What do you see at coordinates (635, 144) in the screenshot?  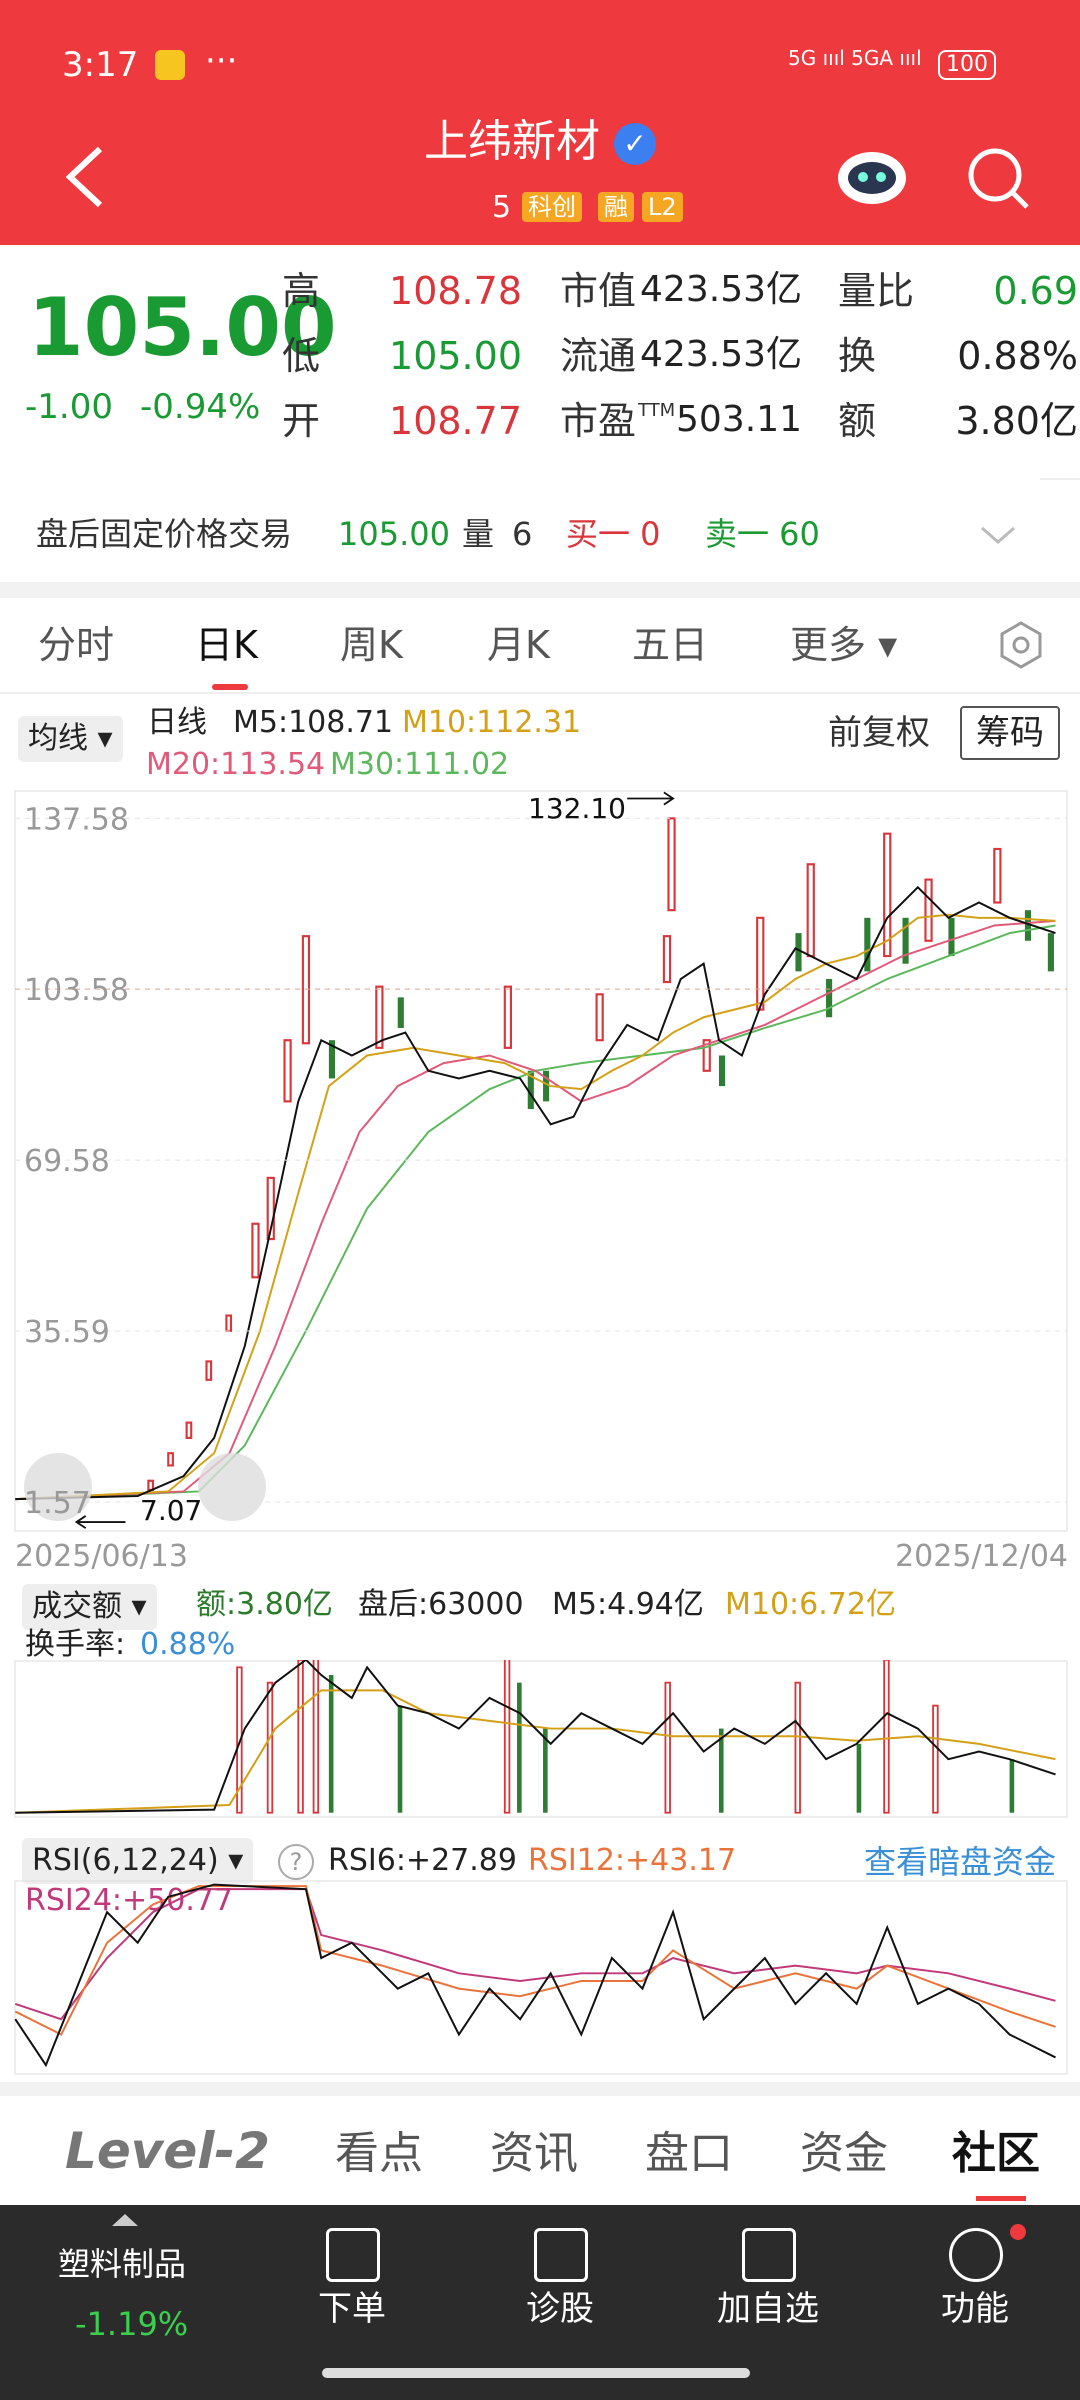 I see `verified-icon: ✓` at bounding box center [635, 144].